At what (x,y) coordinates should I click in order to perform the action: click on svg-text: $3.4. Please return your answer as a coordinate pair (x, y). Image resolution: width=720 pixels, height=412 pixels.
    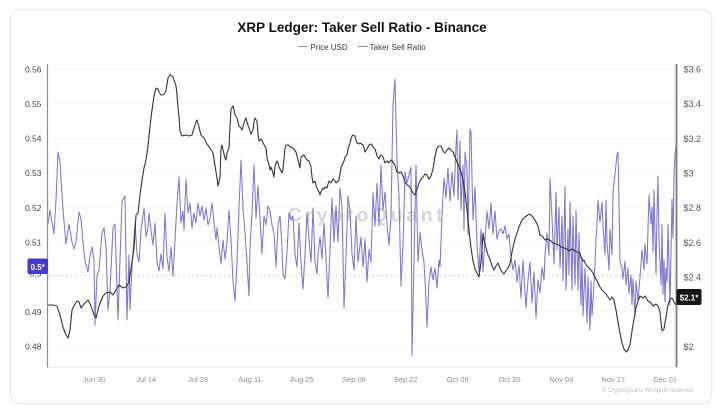
    Looking at the image, I should click on (693, 104).